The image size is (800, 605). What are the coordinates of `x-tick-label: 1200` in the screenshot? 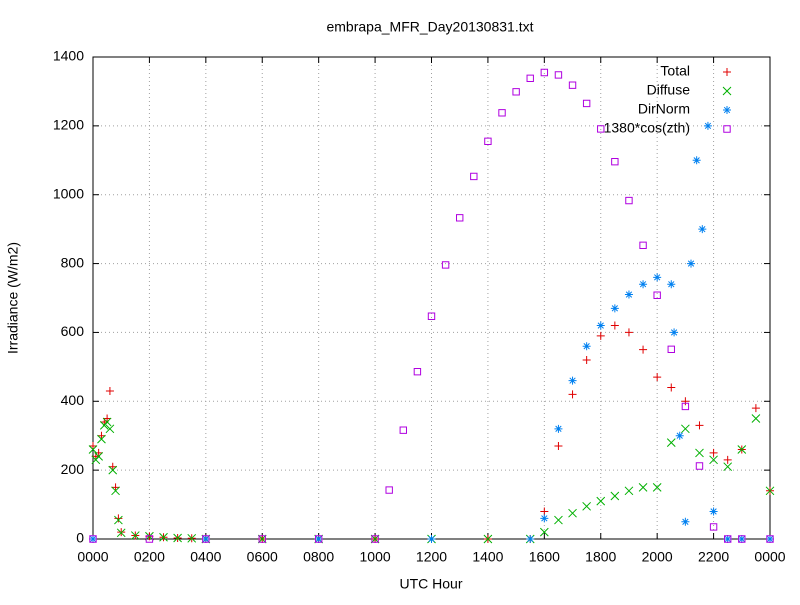 It's located at (431, 557).